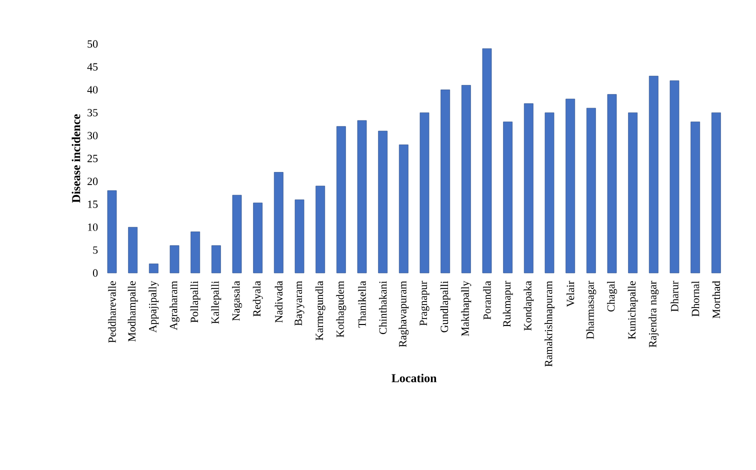 This screenshot has height=470, width=756. What do you see at coordinates (237, 300) in the screenshot?
I see `x-tick-label: Nagasala` at bounding box center [237, 300].